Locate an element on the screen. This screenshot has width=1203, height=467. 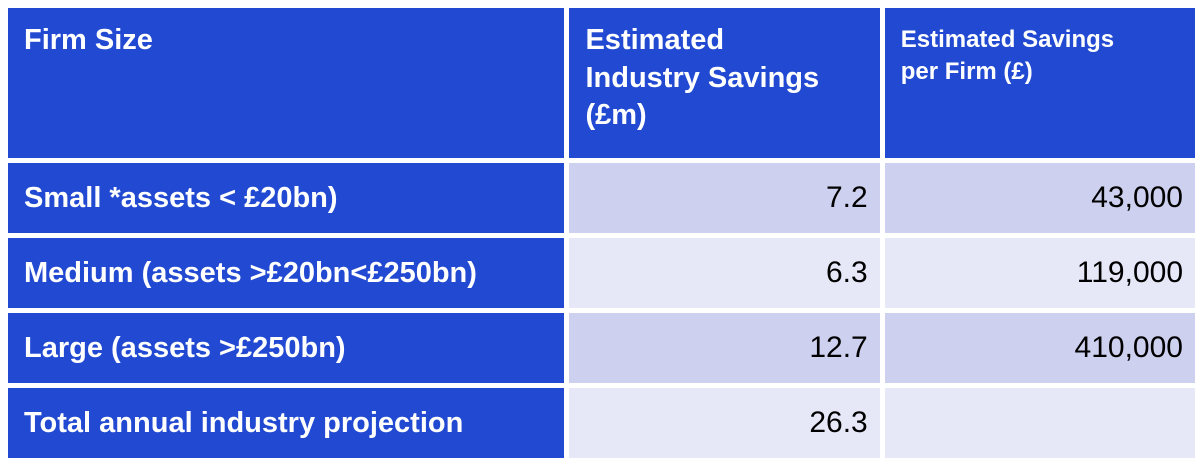
table-row-total: Total annual industry projection 26.3 is located at coordinates (601, 423).